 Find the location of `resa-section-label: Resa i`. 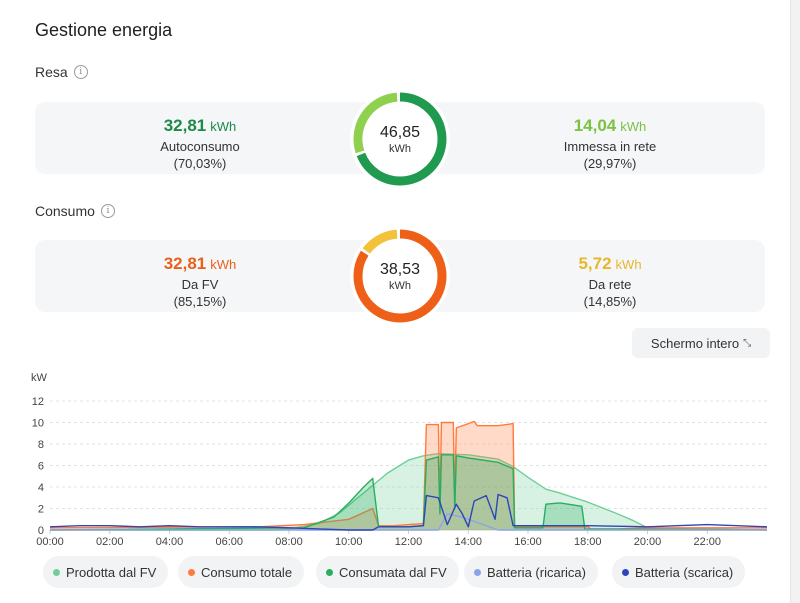

resa-section-label: Resa i is located at coordinates (61, 72).